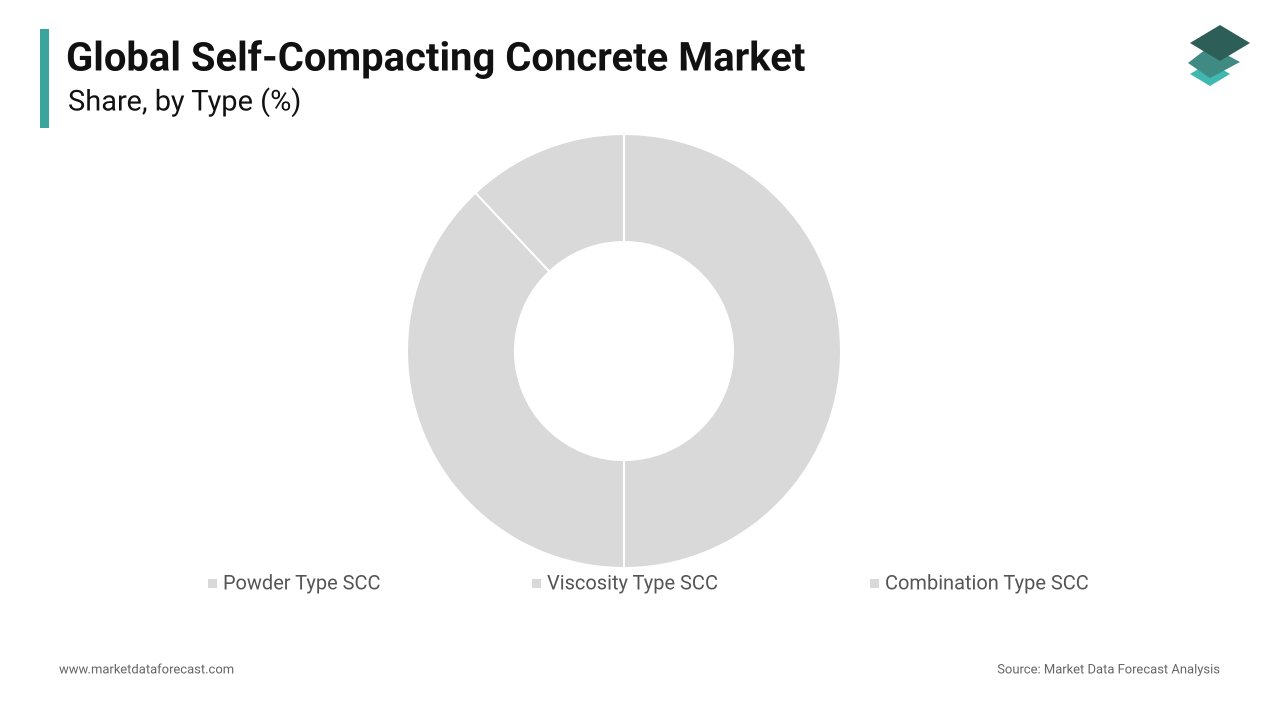 This screenshot has height=720, width=1280. Describe the element at coordinates (1219, 55) in the screenshot. I see `logo` at that location.